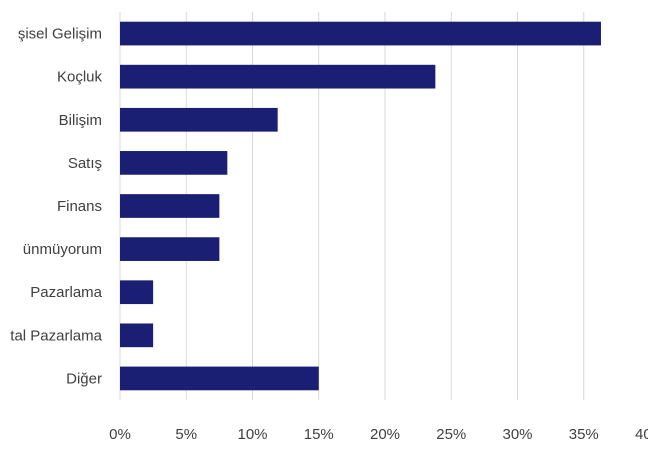  What do you see at coordinates (62, 249) in the screenshot?
I see `category-label: ünmüyorum` at bounding box center [62, 249].